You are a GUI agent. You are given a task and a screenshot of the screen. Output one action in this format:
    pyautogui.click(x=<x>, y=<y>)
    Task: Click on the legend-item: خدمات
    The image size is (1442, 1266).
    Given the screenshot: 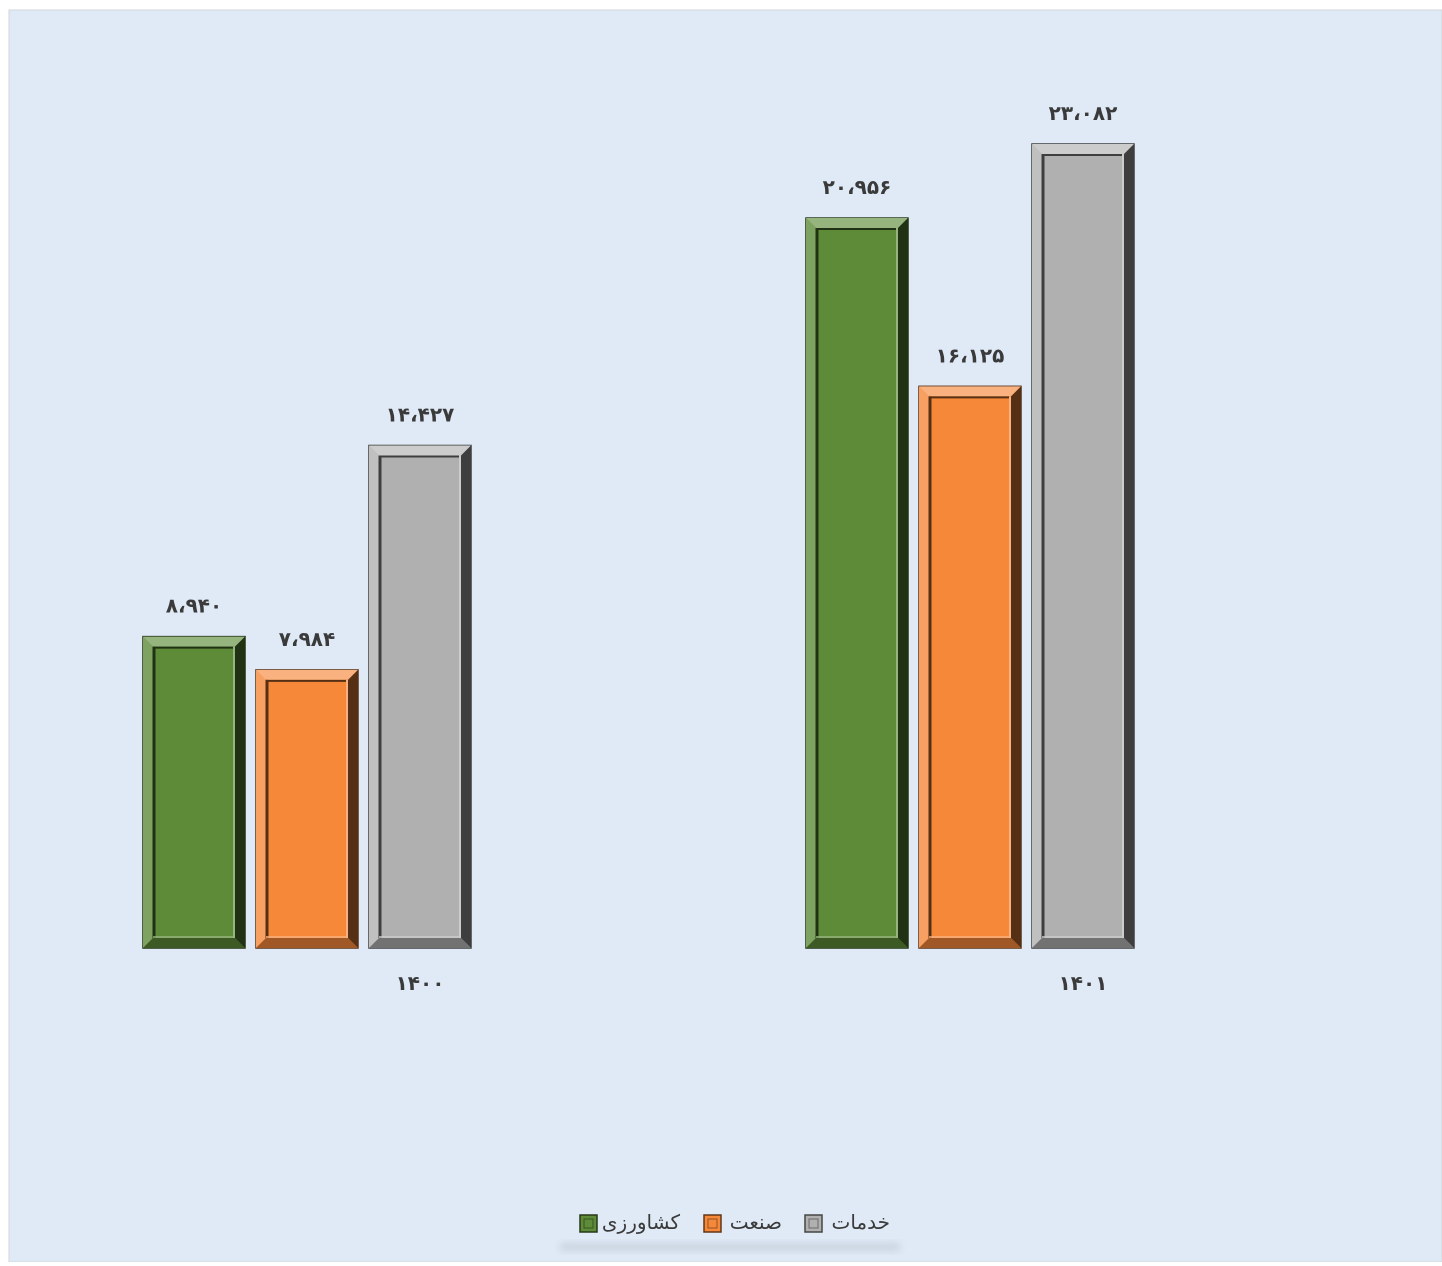 What is the action you would take?
    pyautogui.click(x=847, y=1222)
    